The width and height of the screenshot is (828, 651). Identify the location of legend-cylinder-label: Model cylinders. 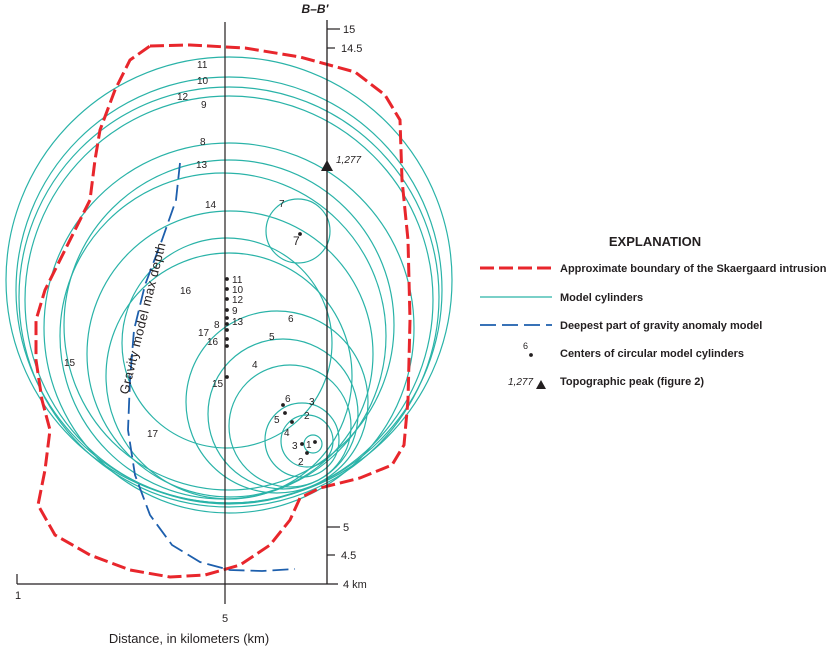
(601, 298).